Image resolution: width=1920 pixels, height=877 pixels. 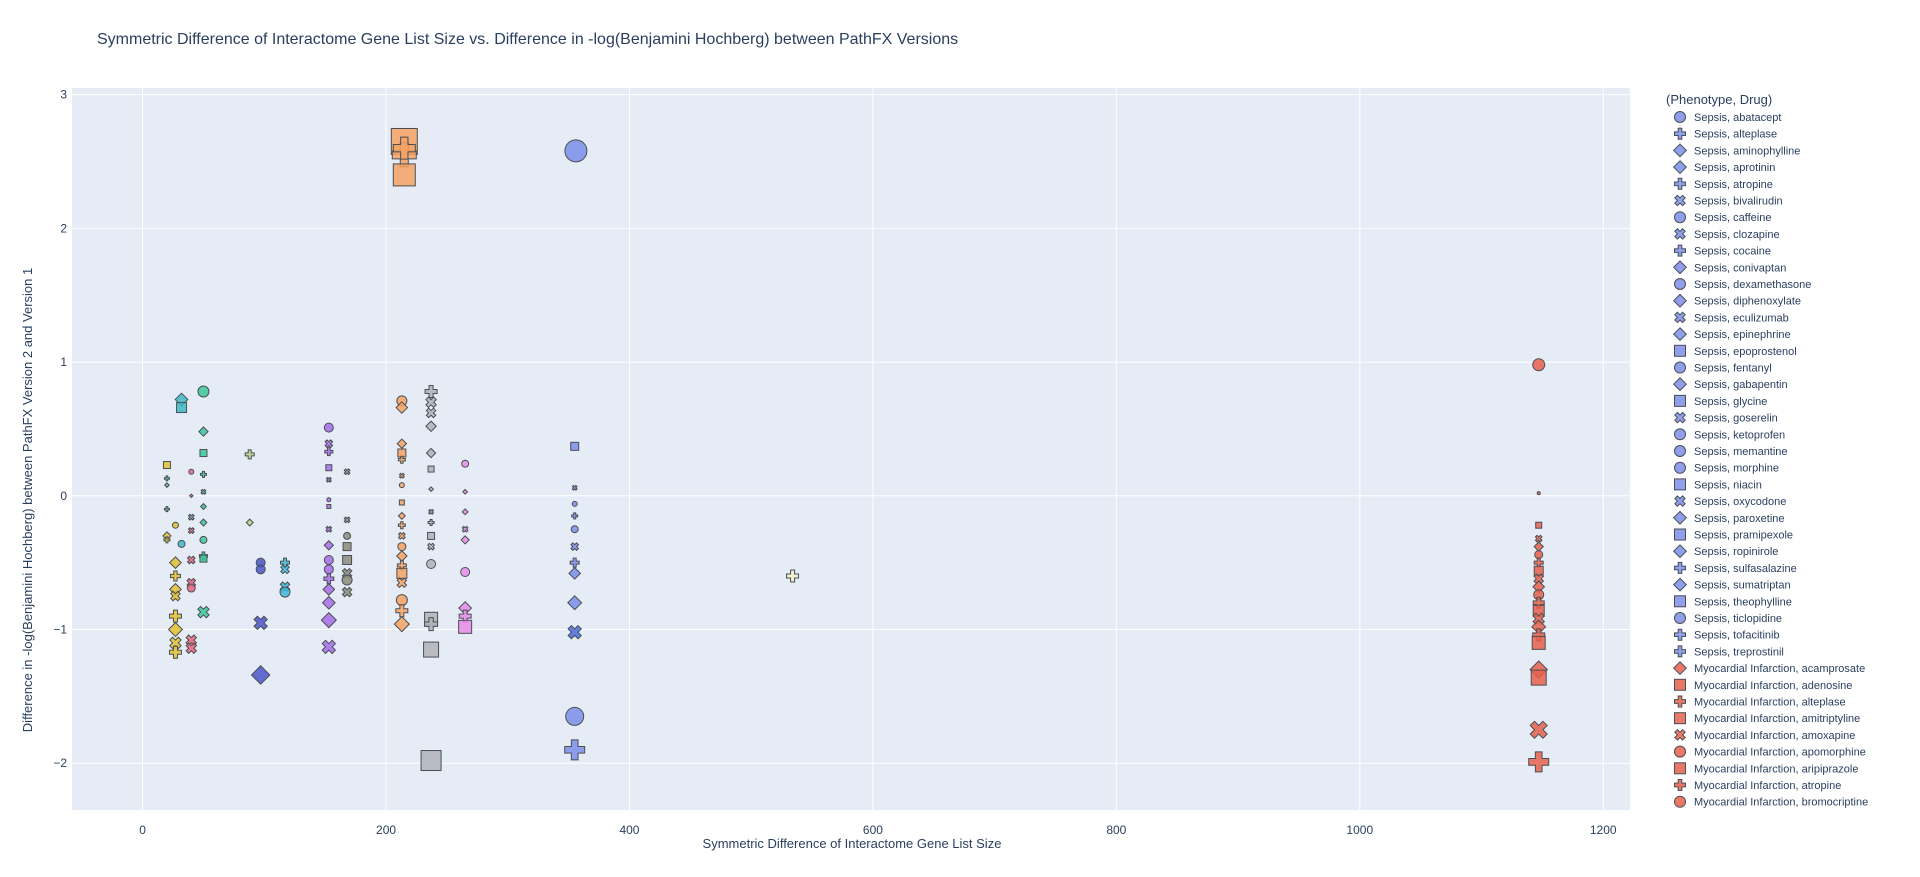 I want to click on legend-item: Sepsis, sumatriptan, so click(x=1731, y=584).